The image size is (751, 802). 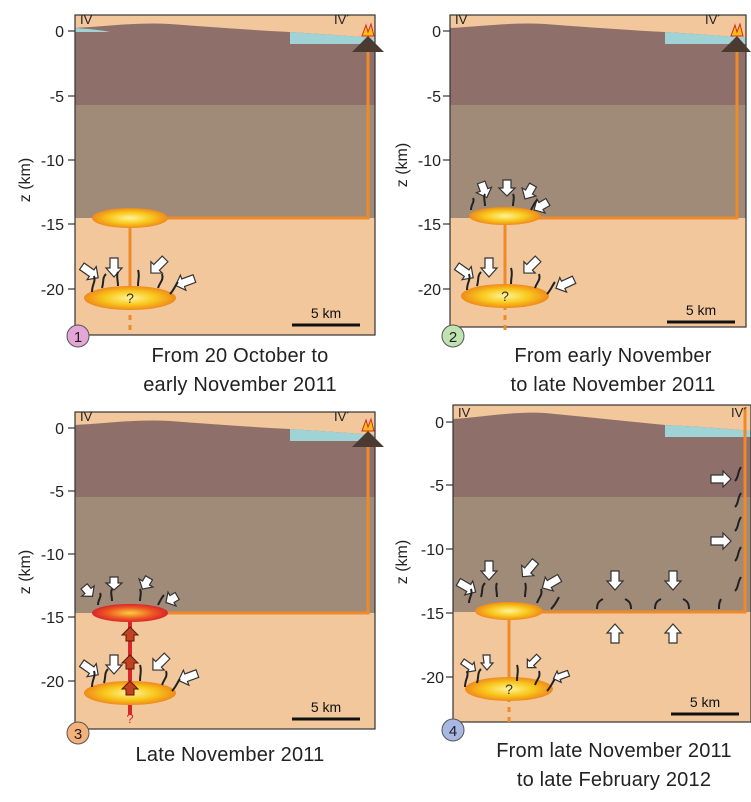 I want to click on svg-text: 3, so click(x=78, y=734).